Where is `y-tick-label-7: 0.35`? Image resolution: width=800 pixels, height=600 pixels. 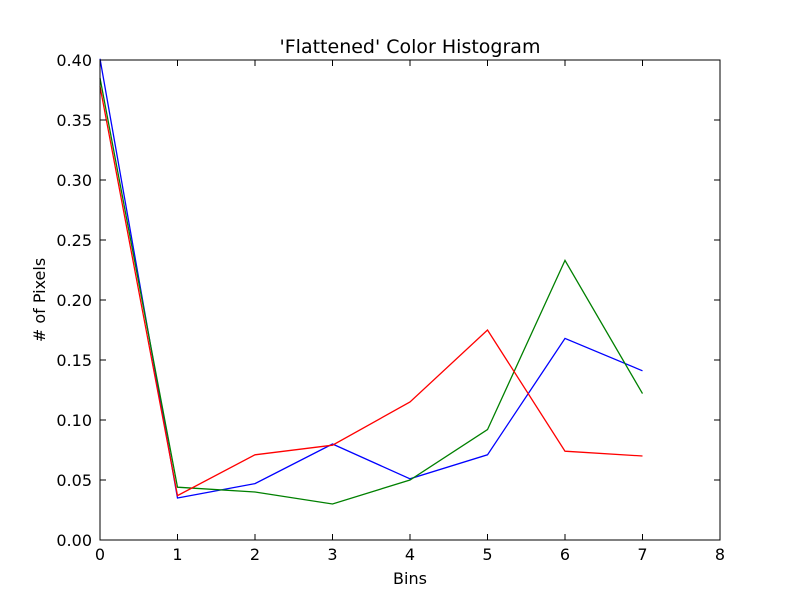 y-tick-label-7: 0.35 is located at coordinates (74, 120).